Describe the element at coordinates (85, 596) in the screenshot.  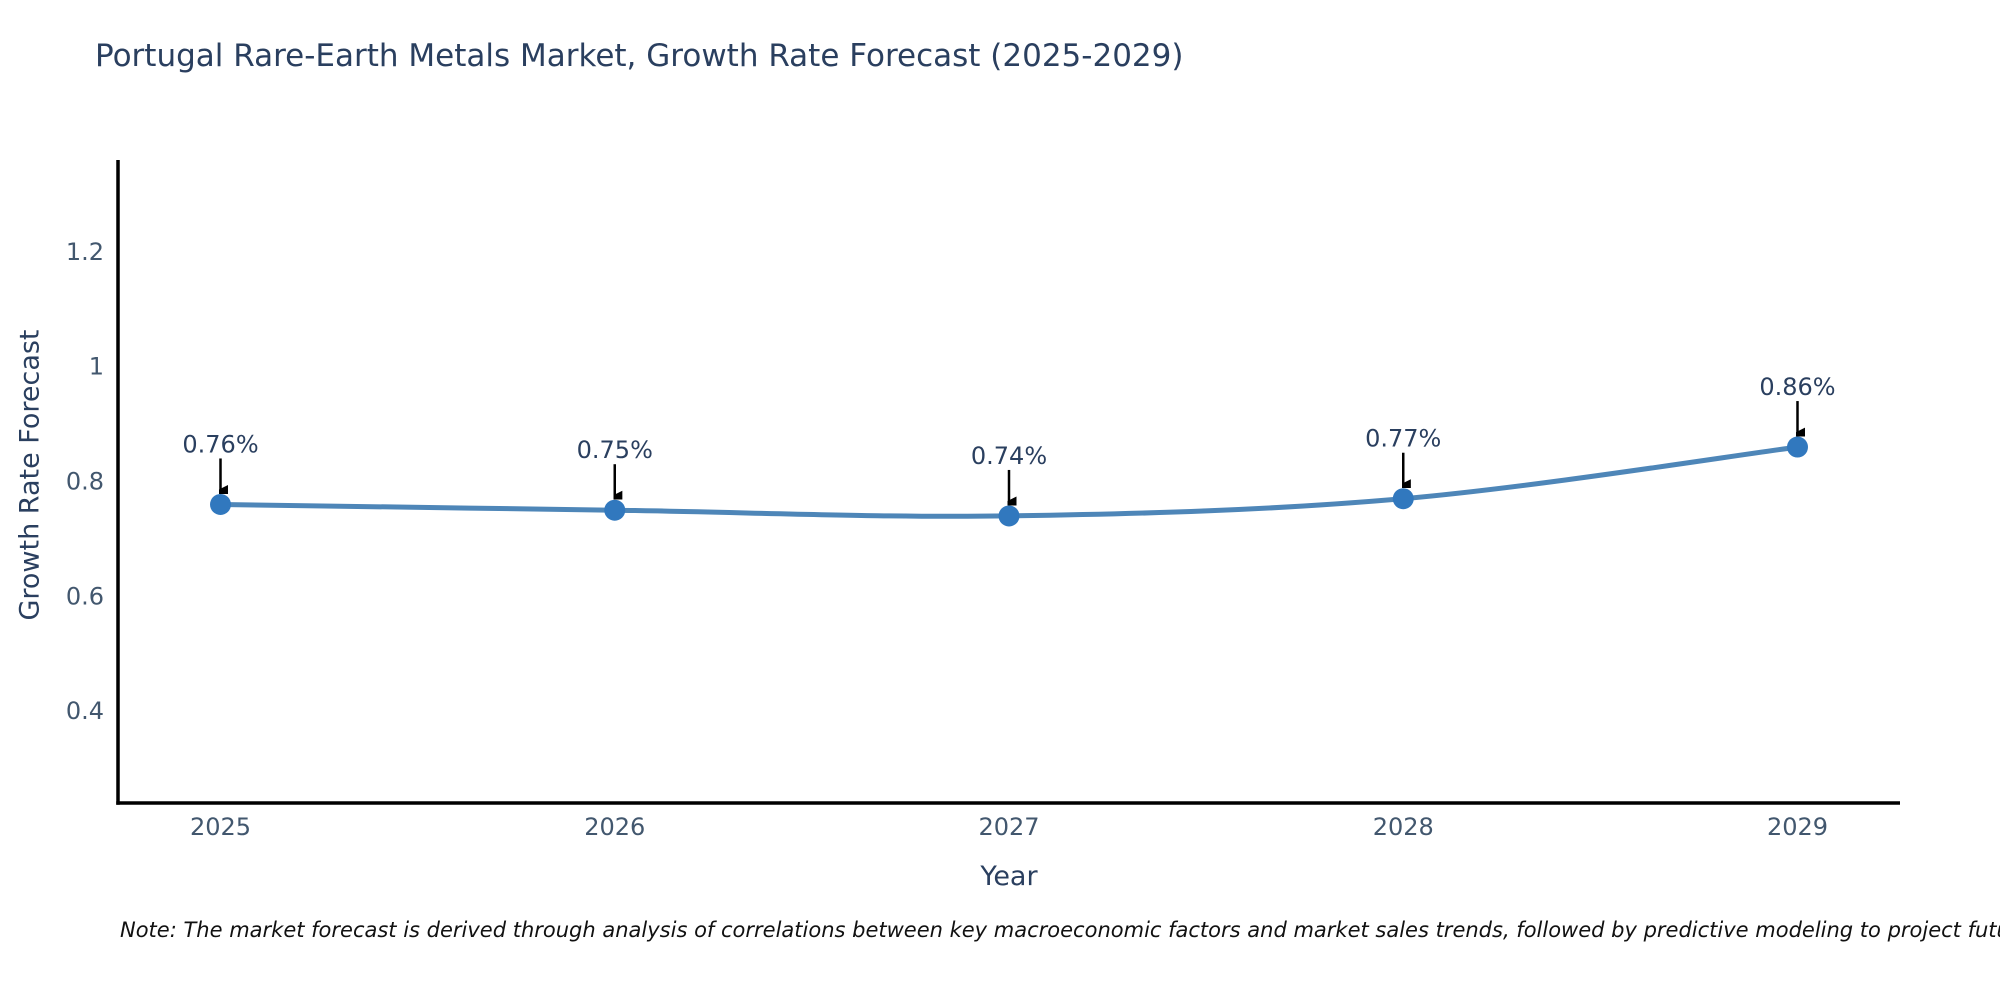
I see `y-axis-tick-label: 0.6` at that location.